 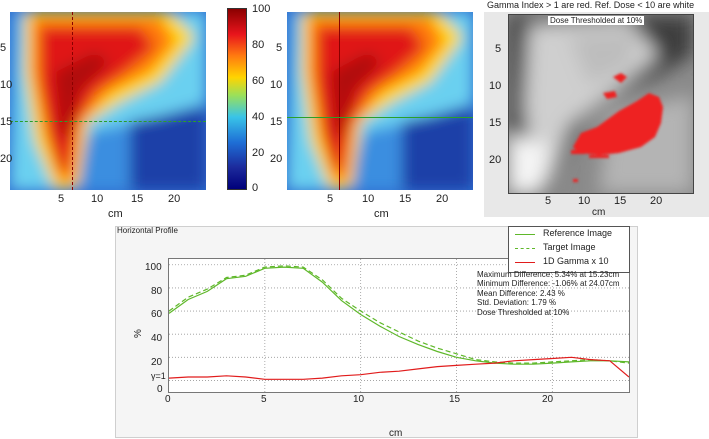 I want to click on legend-label: Target Image, so click(x=569, y=247).